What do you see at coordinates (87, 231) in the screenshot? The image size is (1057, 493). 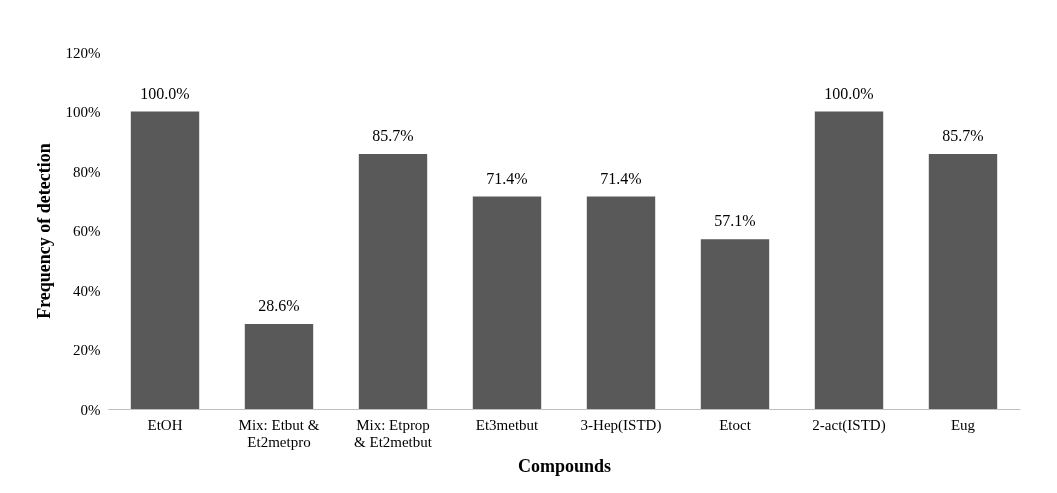 I see `y-tick-label: 60%` at bounding box center [87, 231].